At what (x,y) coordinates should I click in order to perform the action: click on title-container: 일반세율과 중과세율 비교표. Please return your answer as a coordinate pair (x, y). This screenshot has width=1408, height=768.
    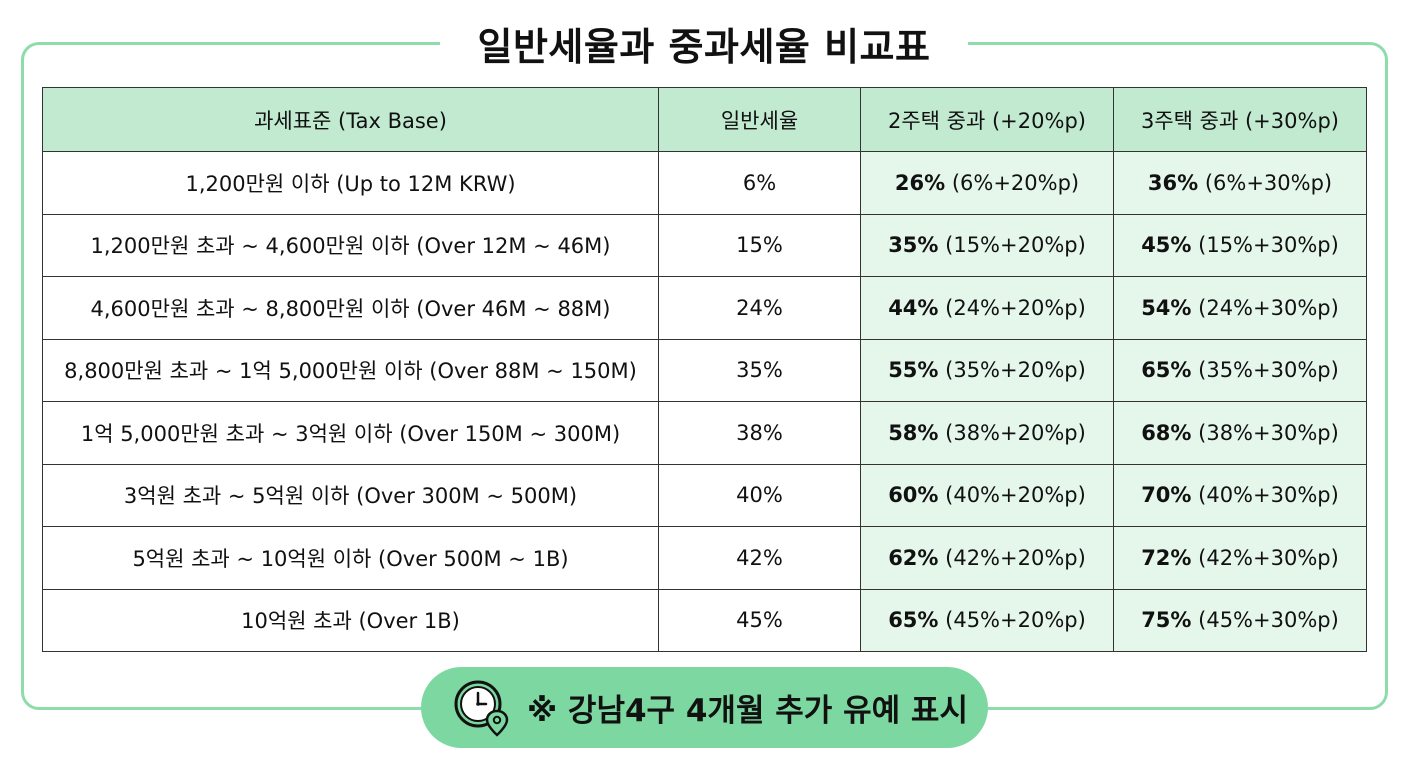
    Looking at the image, I should click on (704, 43).